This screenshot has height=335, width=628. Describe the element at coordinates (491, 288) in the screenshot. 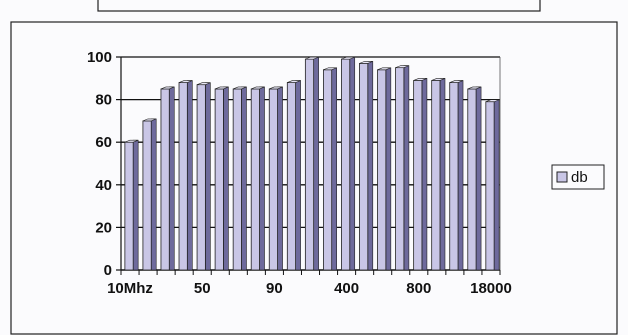

I see `x-tick-label: 18000` at that location.